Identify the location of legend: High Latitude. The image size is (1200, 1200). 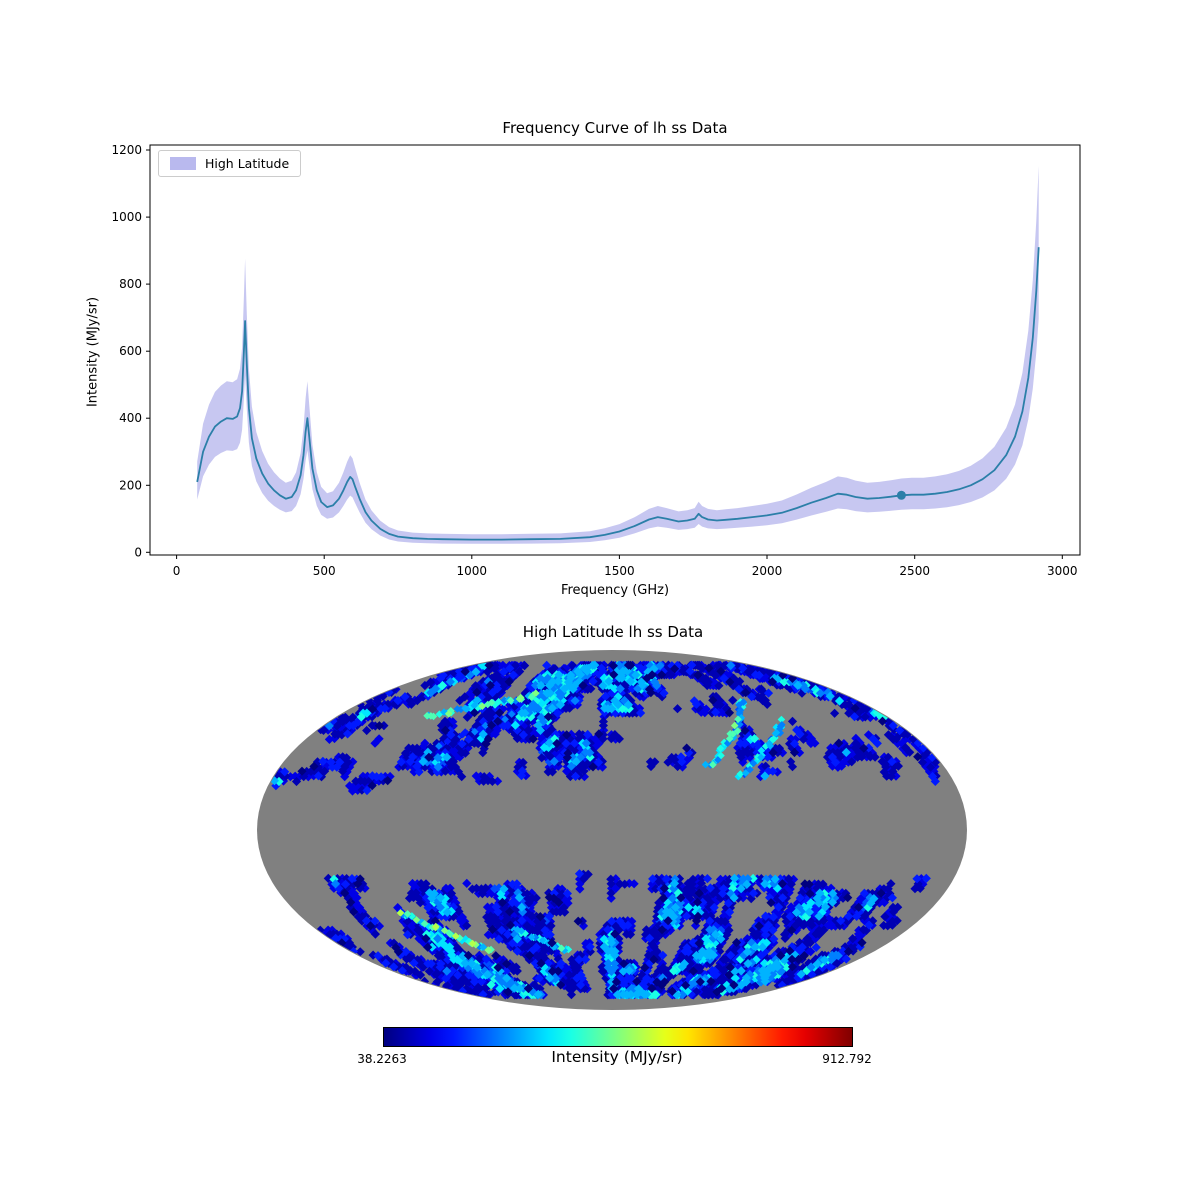
(230, 163).